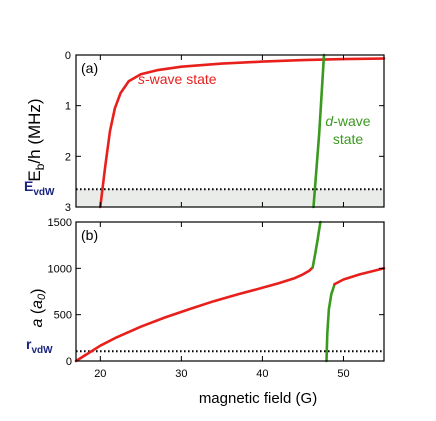  Describe the element at coordinates (177, 79) in the screenshot. I see `s-wave-annotation: s-wave state` at that location.